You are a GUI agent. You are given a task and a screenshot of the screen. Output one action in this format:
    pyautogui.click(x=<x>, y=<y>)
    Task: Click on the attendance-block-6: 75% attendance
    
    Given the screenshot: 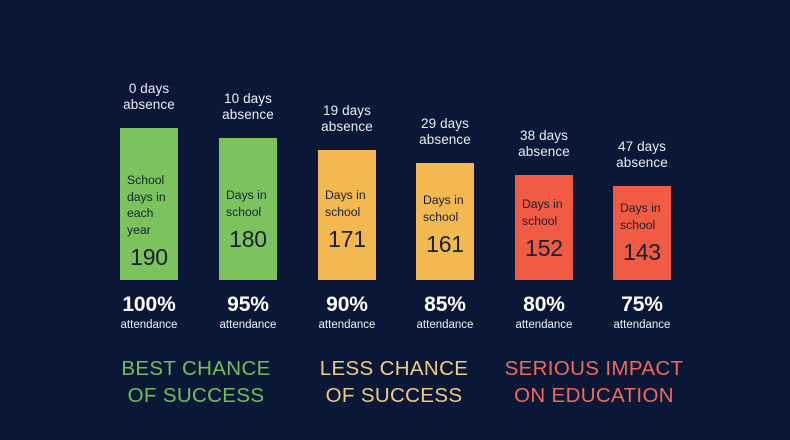 What is the action you would take?
    pyautogui.click(x=642, y=313)
    